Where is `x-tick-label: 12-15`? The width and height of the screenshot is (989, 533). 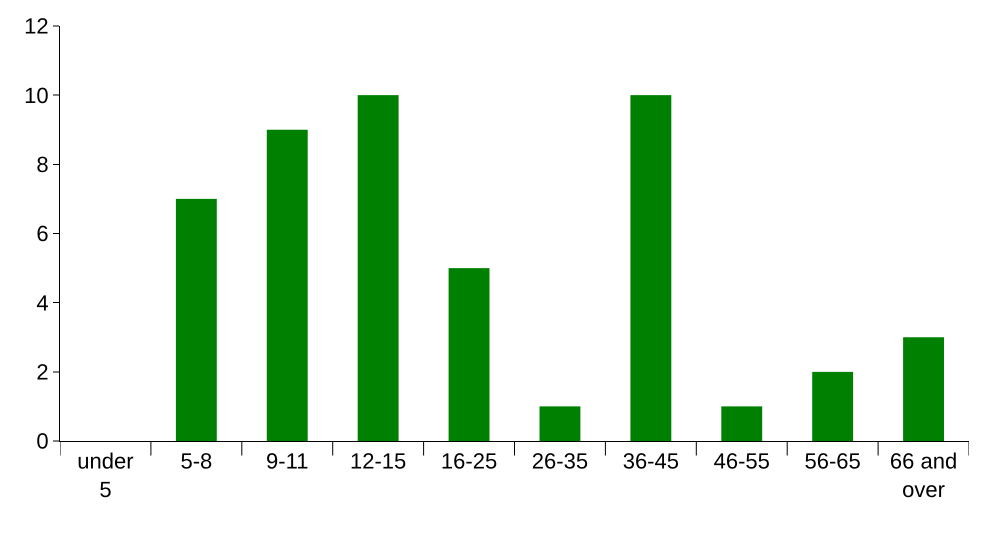
x-tick-label: 12-15 is located at coordinates (378, 461).